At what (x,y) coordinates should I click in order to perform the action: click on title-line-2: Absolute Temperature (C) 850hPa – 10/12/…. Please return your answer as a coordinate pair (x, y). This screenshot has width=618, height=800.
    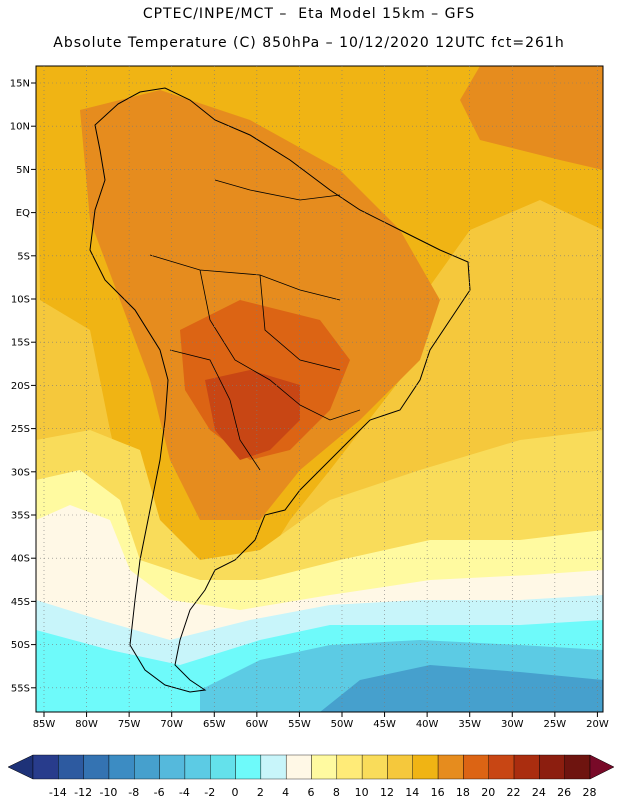
    Looking at the image, I should click on (309, 43).